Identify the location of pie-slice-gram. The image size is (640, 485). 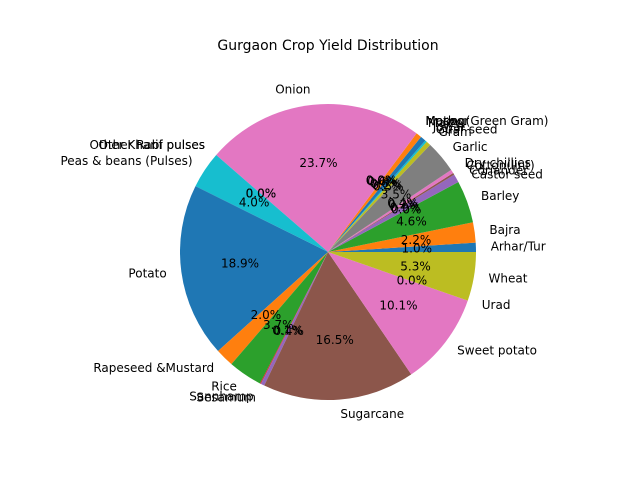
(379, 196).